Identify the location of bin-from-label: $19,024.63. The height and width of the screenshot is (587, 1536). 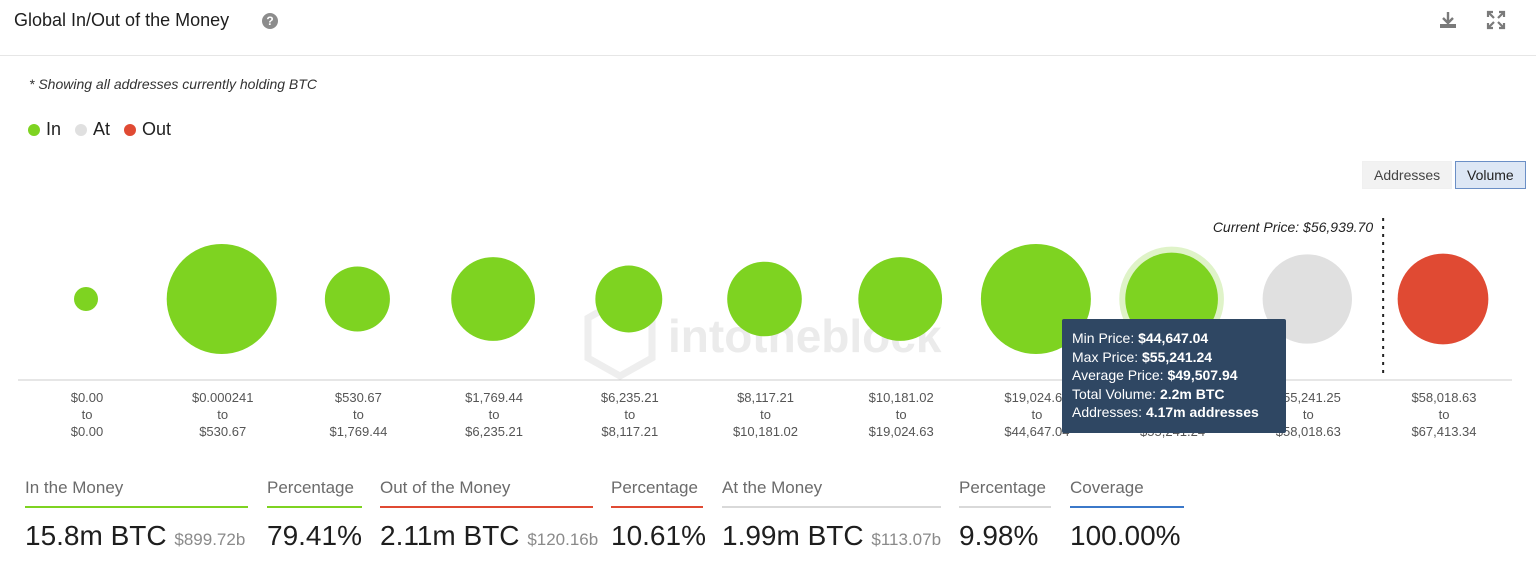
(1036, 397).